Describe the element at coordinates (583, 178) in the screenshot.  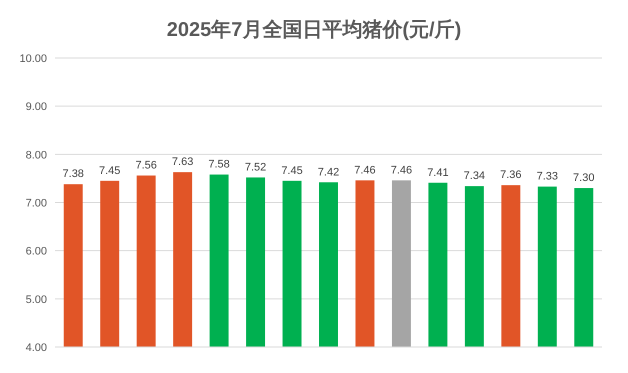
I see `data-label: 7.30` at that location.